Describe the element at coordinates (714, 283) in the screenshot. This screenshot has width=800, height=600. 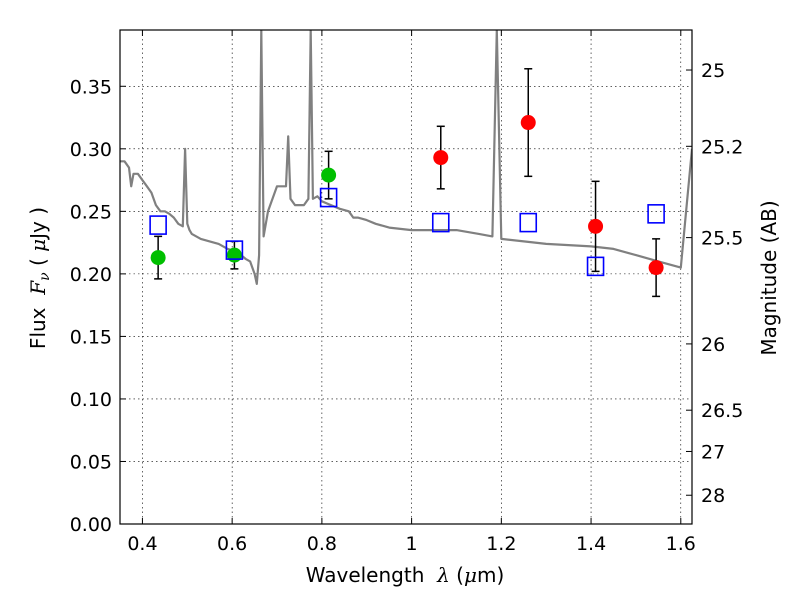
I see `y2-axis-ticks: 25 25.2 25.5 26 26.5 27 28` at that location.